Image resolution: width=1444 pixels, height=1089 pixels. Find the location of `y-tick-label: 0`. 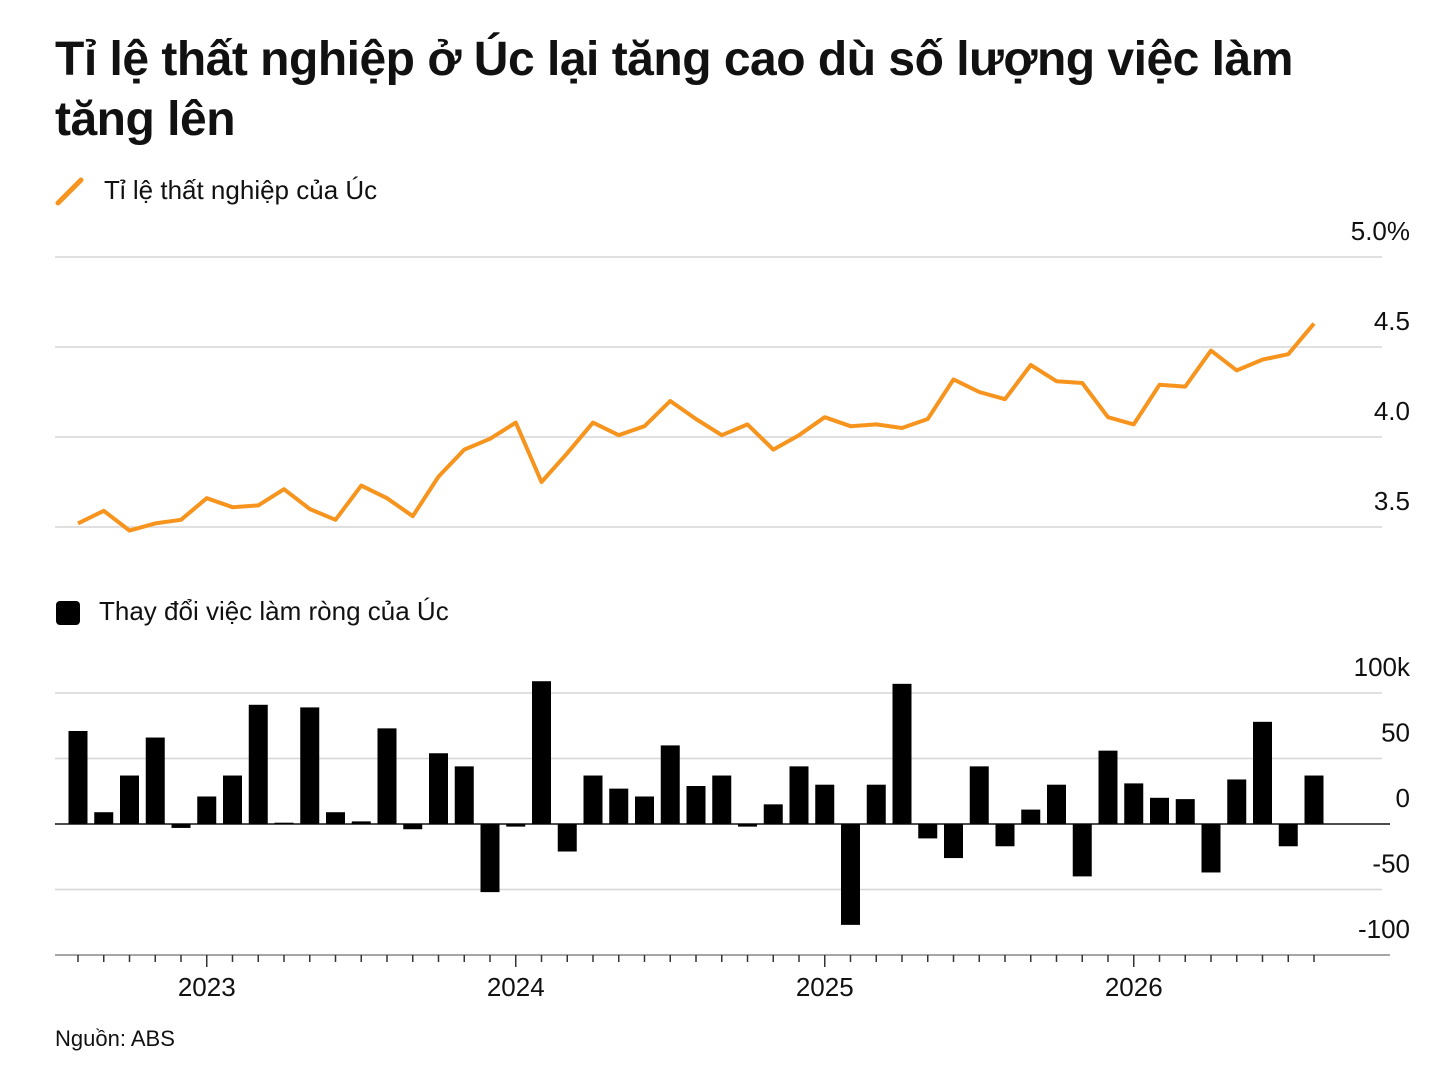

y-tick-label: 0 is located at coordinates (1403, 798).